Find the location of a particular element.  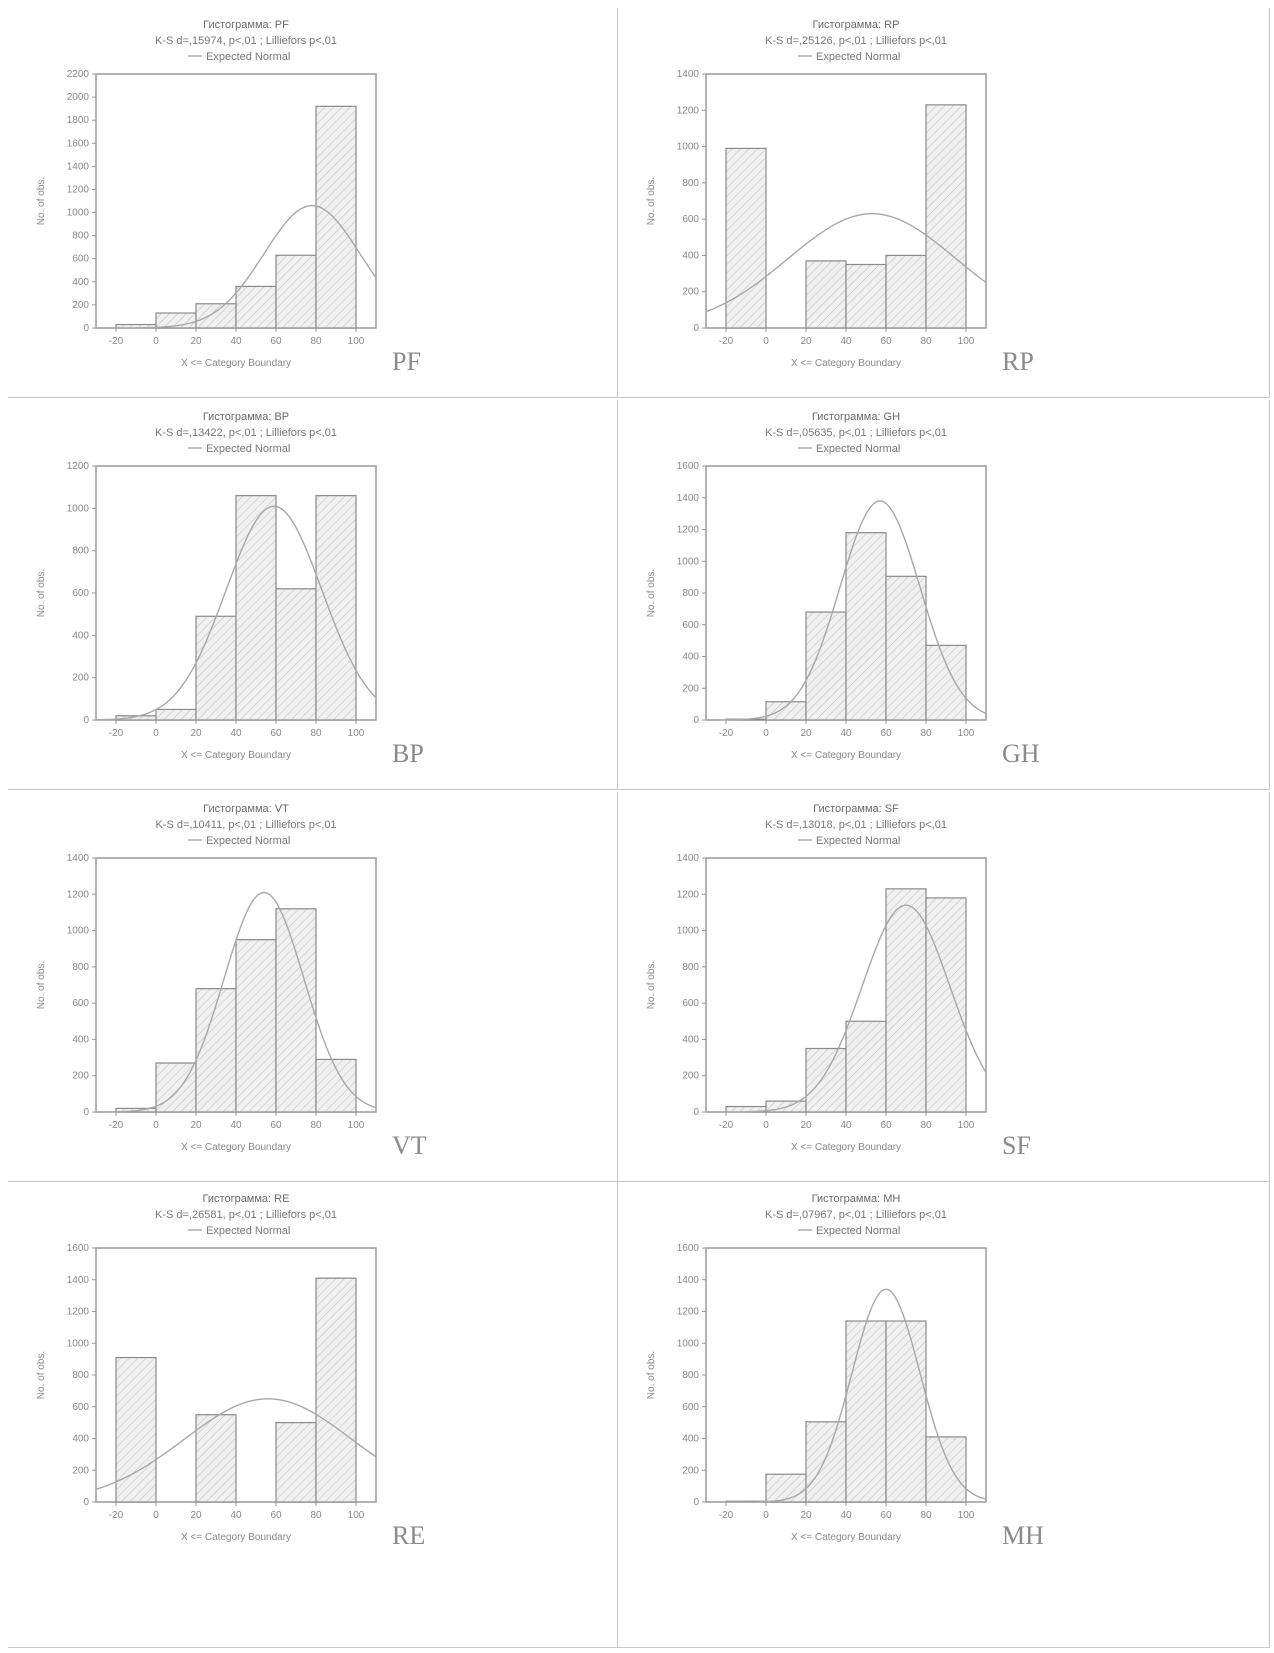

y-tick-label: 2000 is located at coordinates (78, 97).